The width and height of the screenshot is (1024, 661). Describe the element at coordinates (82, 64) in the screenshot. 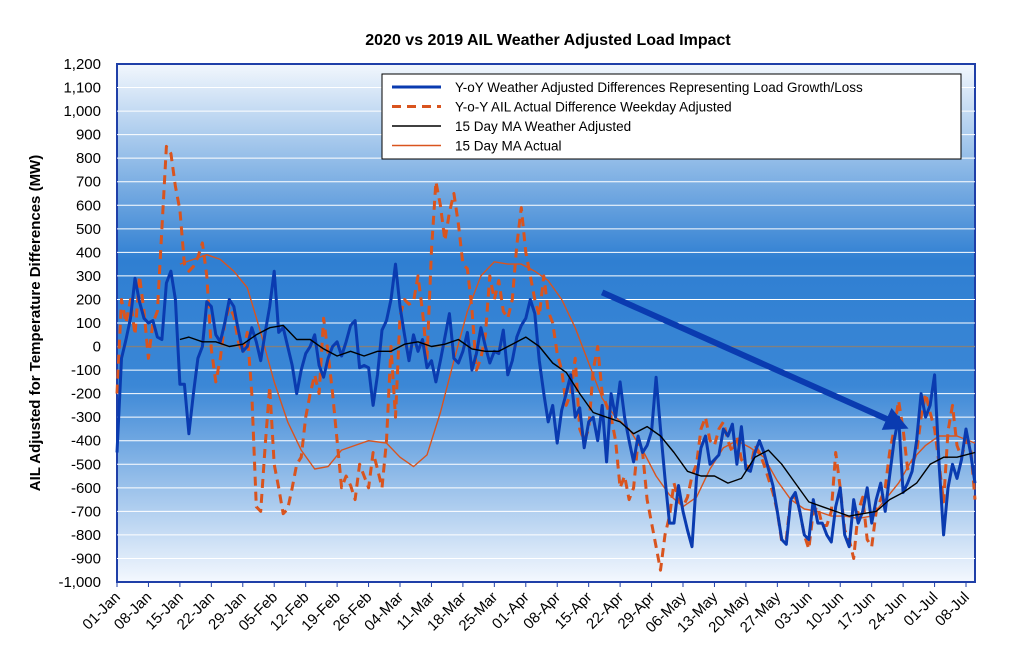

I see `y-tick-label: 1,200` at that location.